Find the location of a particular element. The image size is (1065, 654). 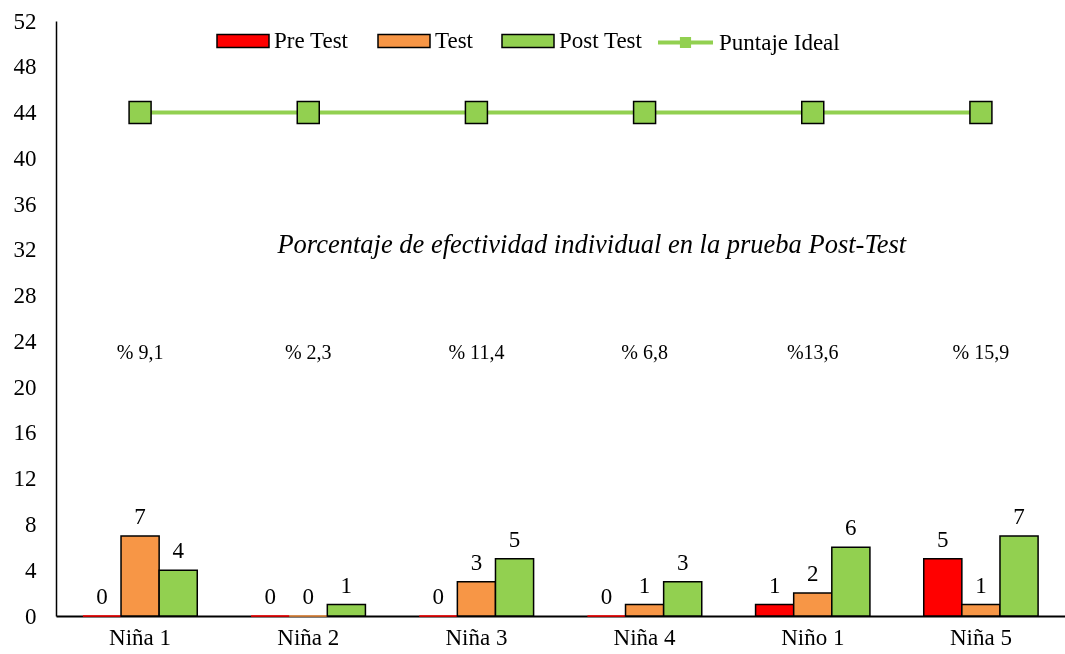

legend-label: Puntaje Ideal is located at coordinates (779, 42).